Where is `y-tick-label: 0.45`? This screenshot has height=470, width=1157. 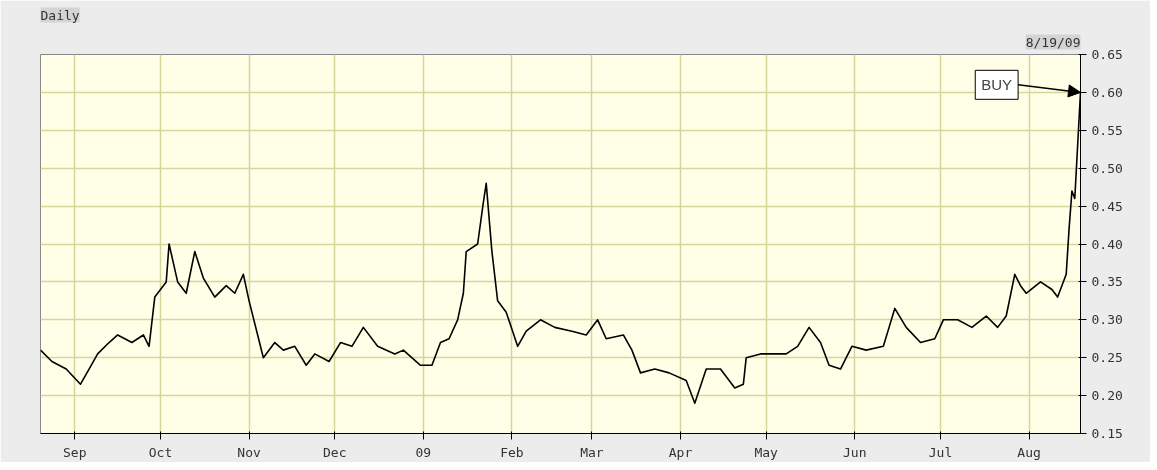 y-tick-label: 0.45 is located at coordinates (1107, 206).